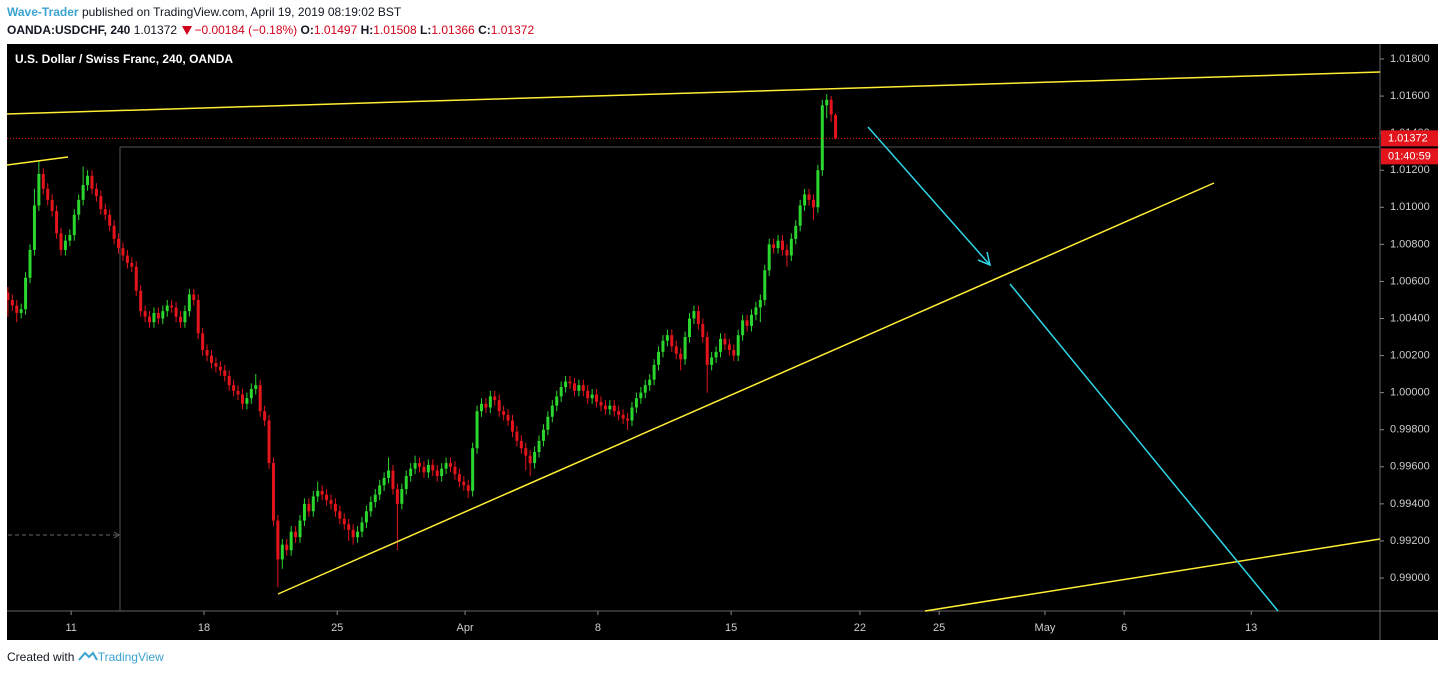 This screenshot has width=1444, height=676. Describe the element at coordinates (395, 30) in the screenshot. I see `ohlc-value: 1.01508` at that location.